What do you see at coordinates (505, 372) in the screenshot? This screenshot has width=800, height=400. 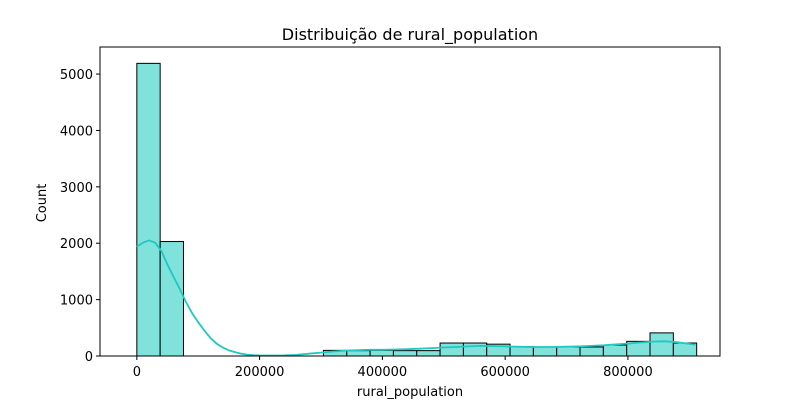 I see `x-tick-label-3: 600000` at bounding box center [505, 372].